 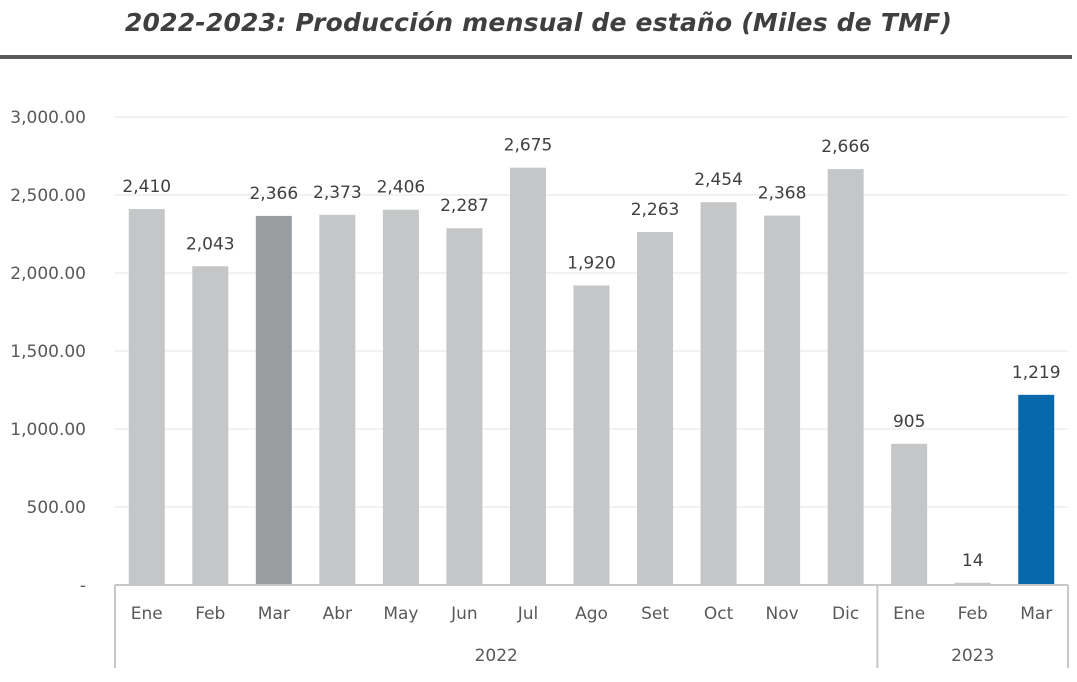 I want to click on y-tick-label: 3,000.00, so click(x=48, y=118).